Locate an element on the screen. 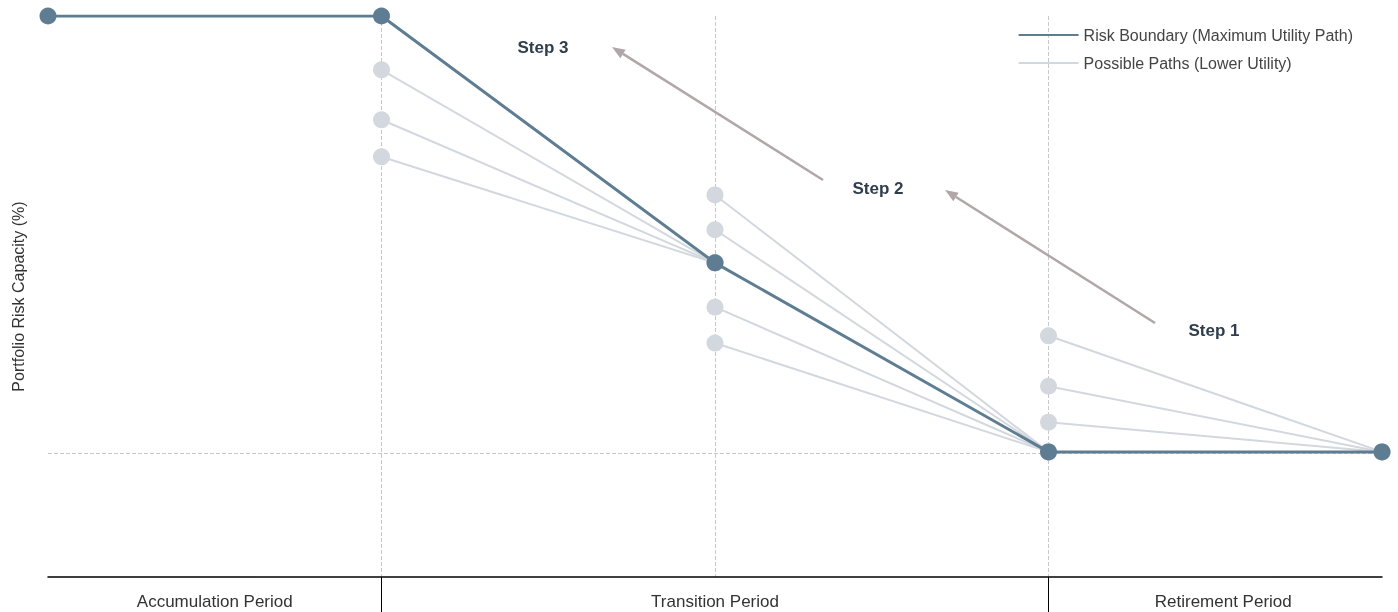  legend-label: Risk Boundary (Maximum Utility Path) is located at coordinates (1218, 35).